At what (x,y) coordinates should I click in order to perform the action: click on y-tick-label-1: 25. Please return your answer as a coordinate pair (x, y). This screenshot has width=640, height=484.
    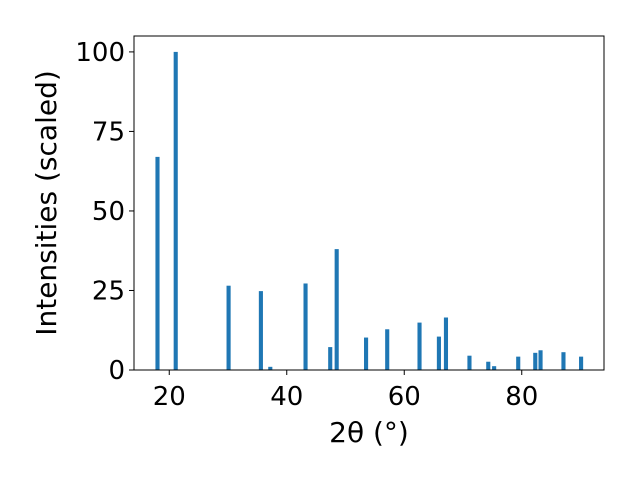
    Looking at the image, I should click on (108, 291).